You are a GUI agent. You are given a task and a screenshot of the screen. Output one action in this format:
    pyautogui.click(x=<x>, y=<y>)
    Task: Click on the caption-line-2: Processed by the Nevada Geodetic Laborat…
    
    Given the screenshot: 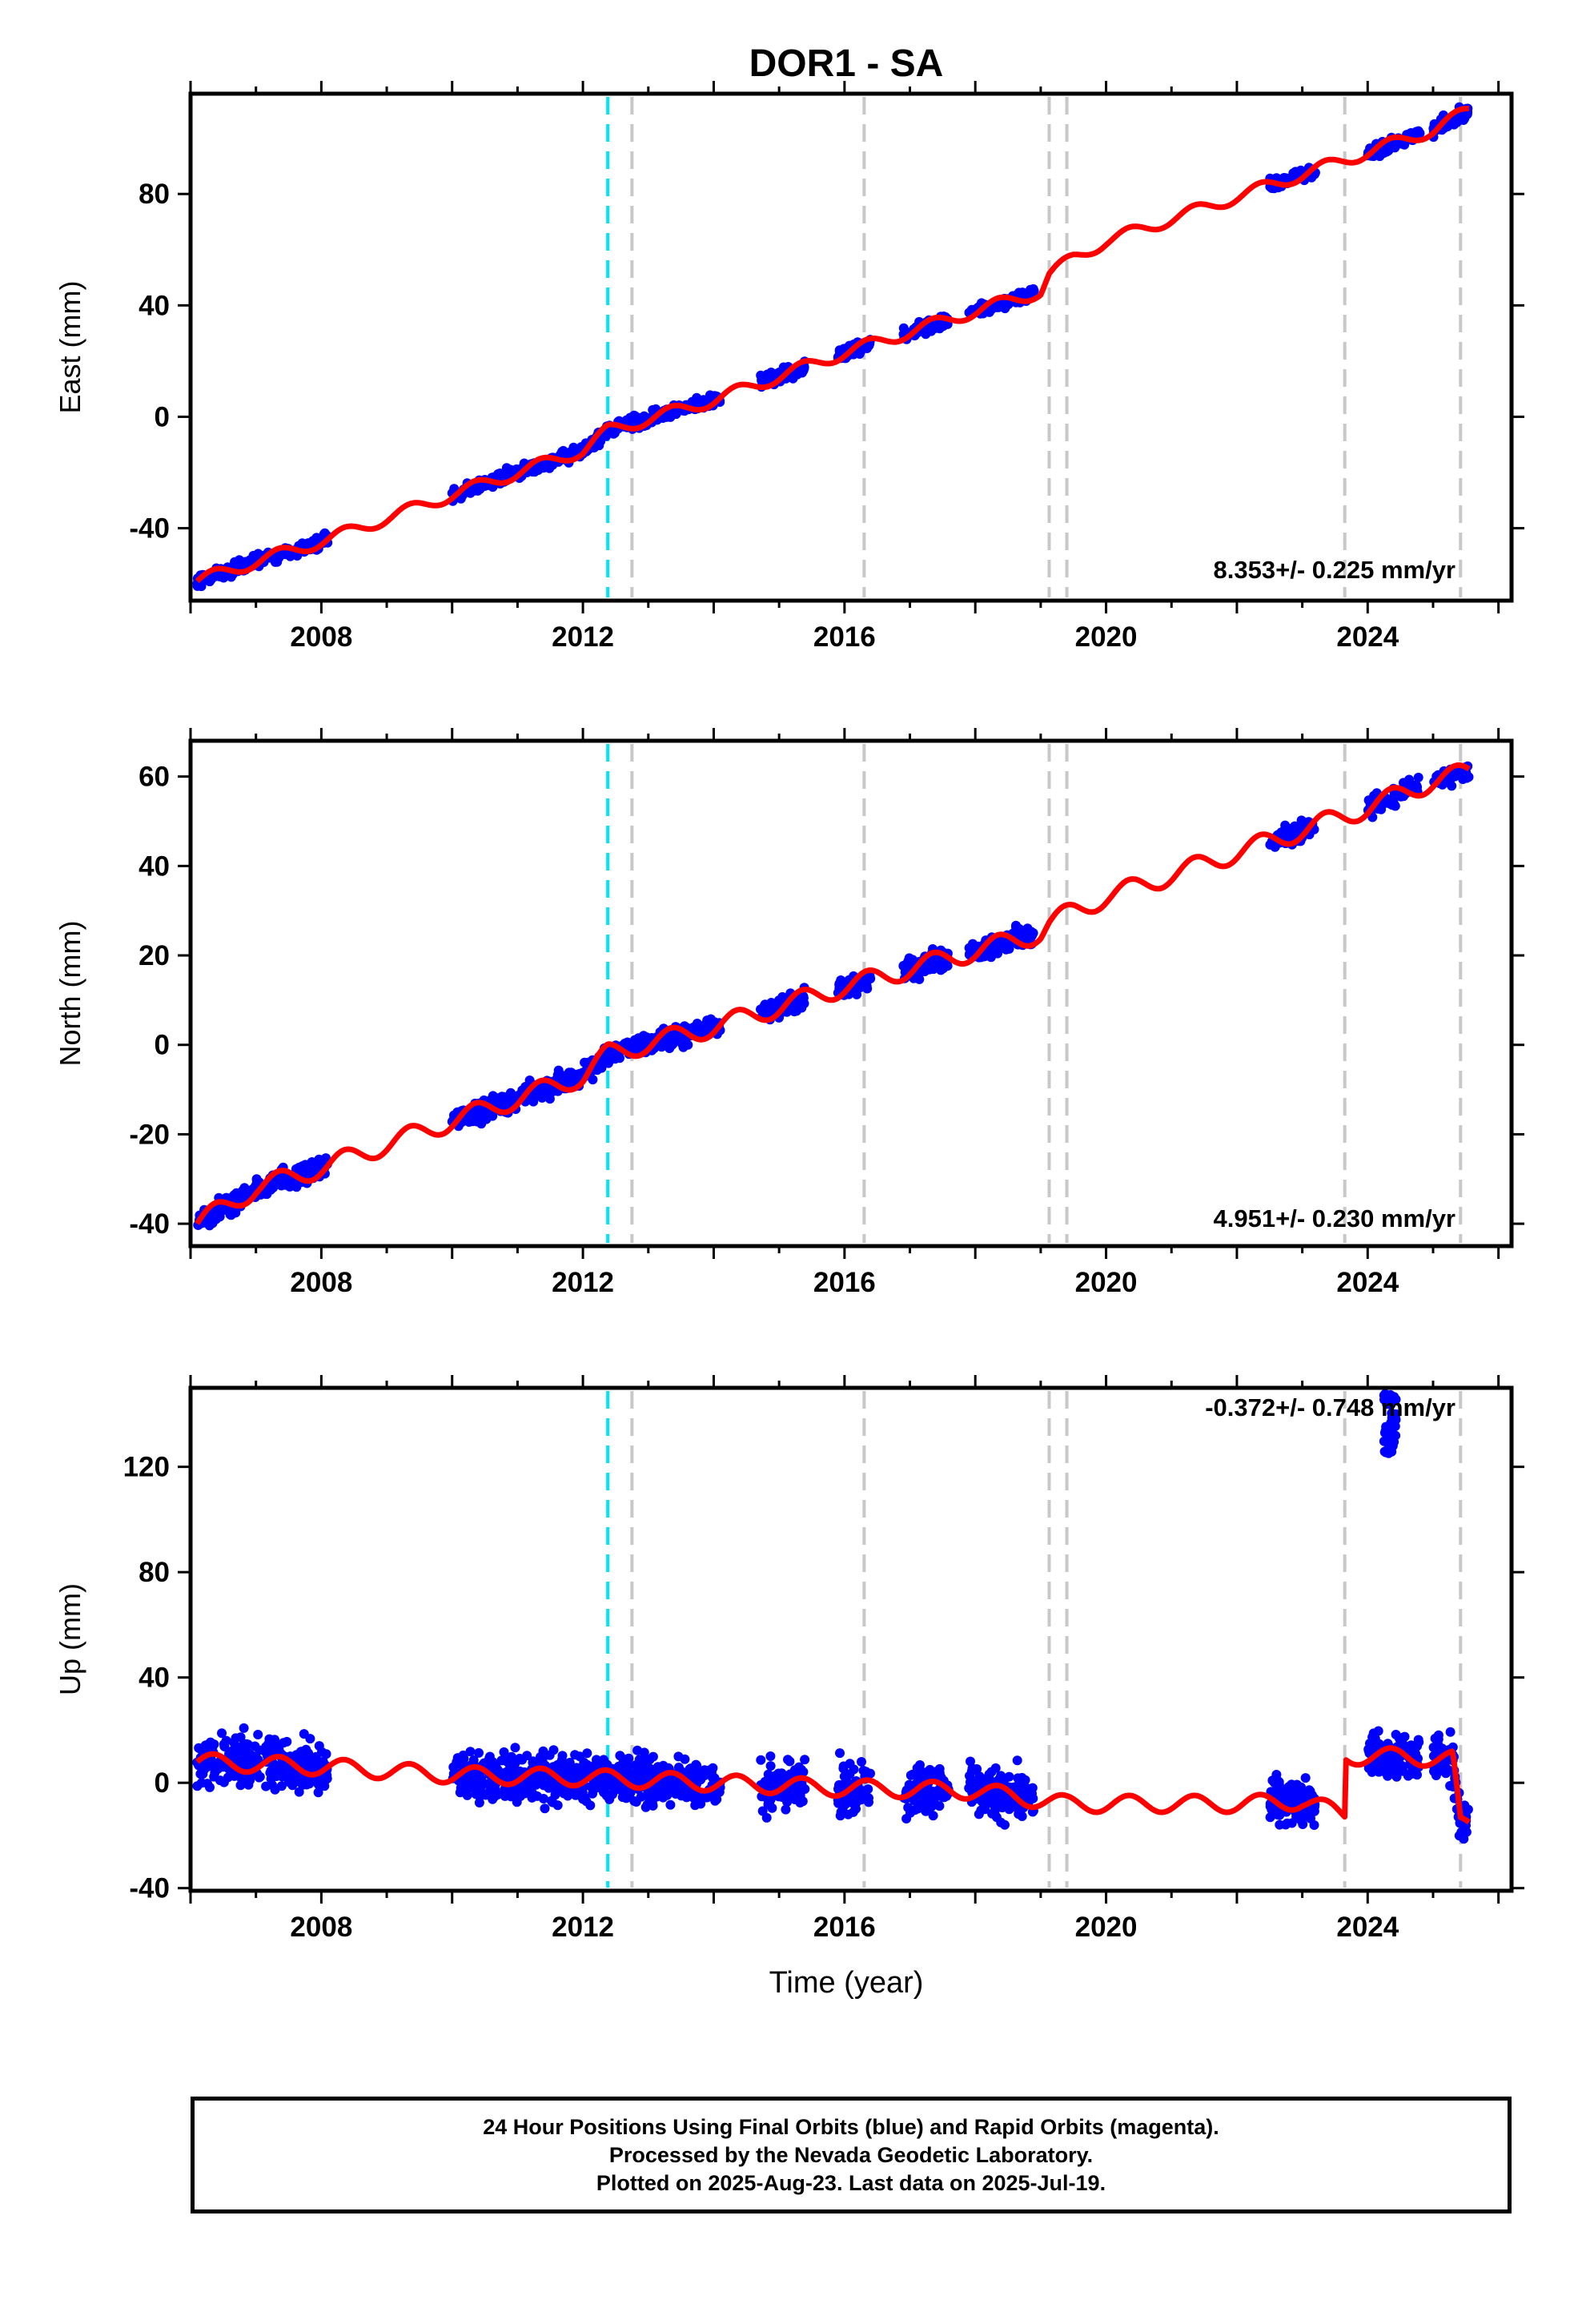 What is the action you would take?
    pyautogui.click(x=851, y=2154)
    